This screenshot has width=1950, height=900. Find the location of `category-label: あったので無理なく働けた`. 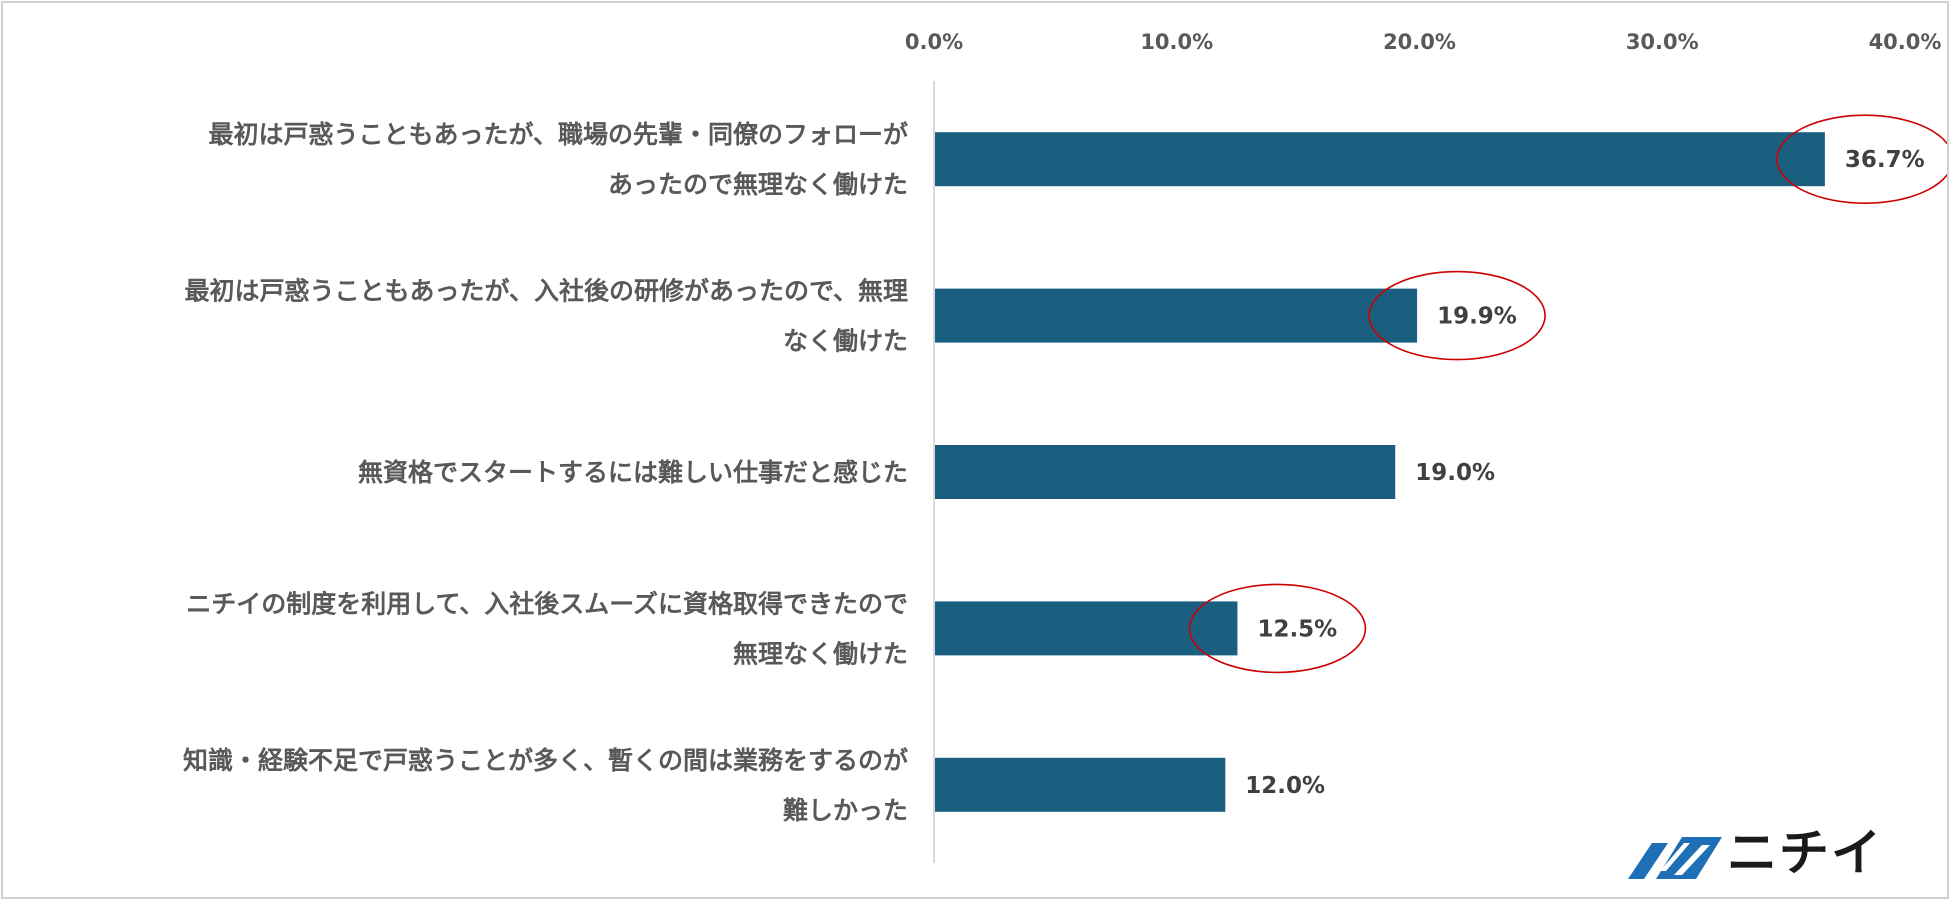

category-label: あったので無理なく働けた is located at coordinates (758, 184).